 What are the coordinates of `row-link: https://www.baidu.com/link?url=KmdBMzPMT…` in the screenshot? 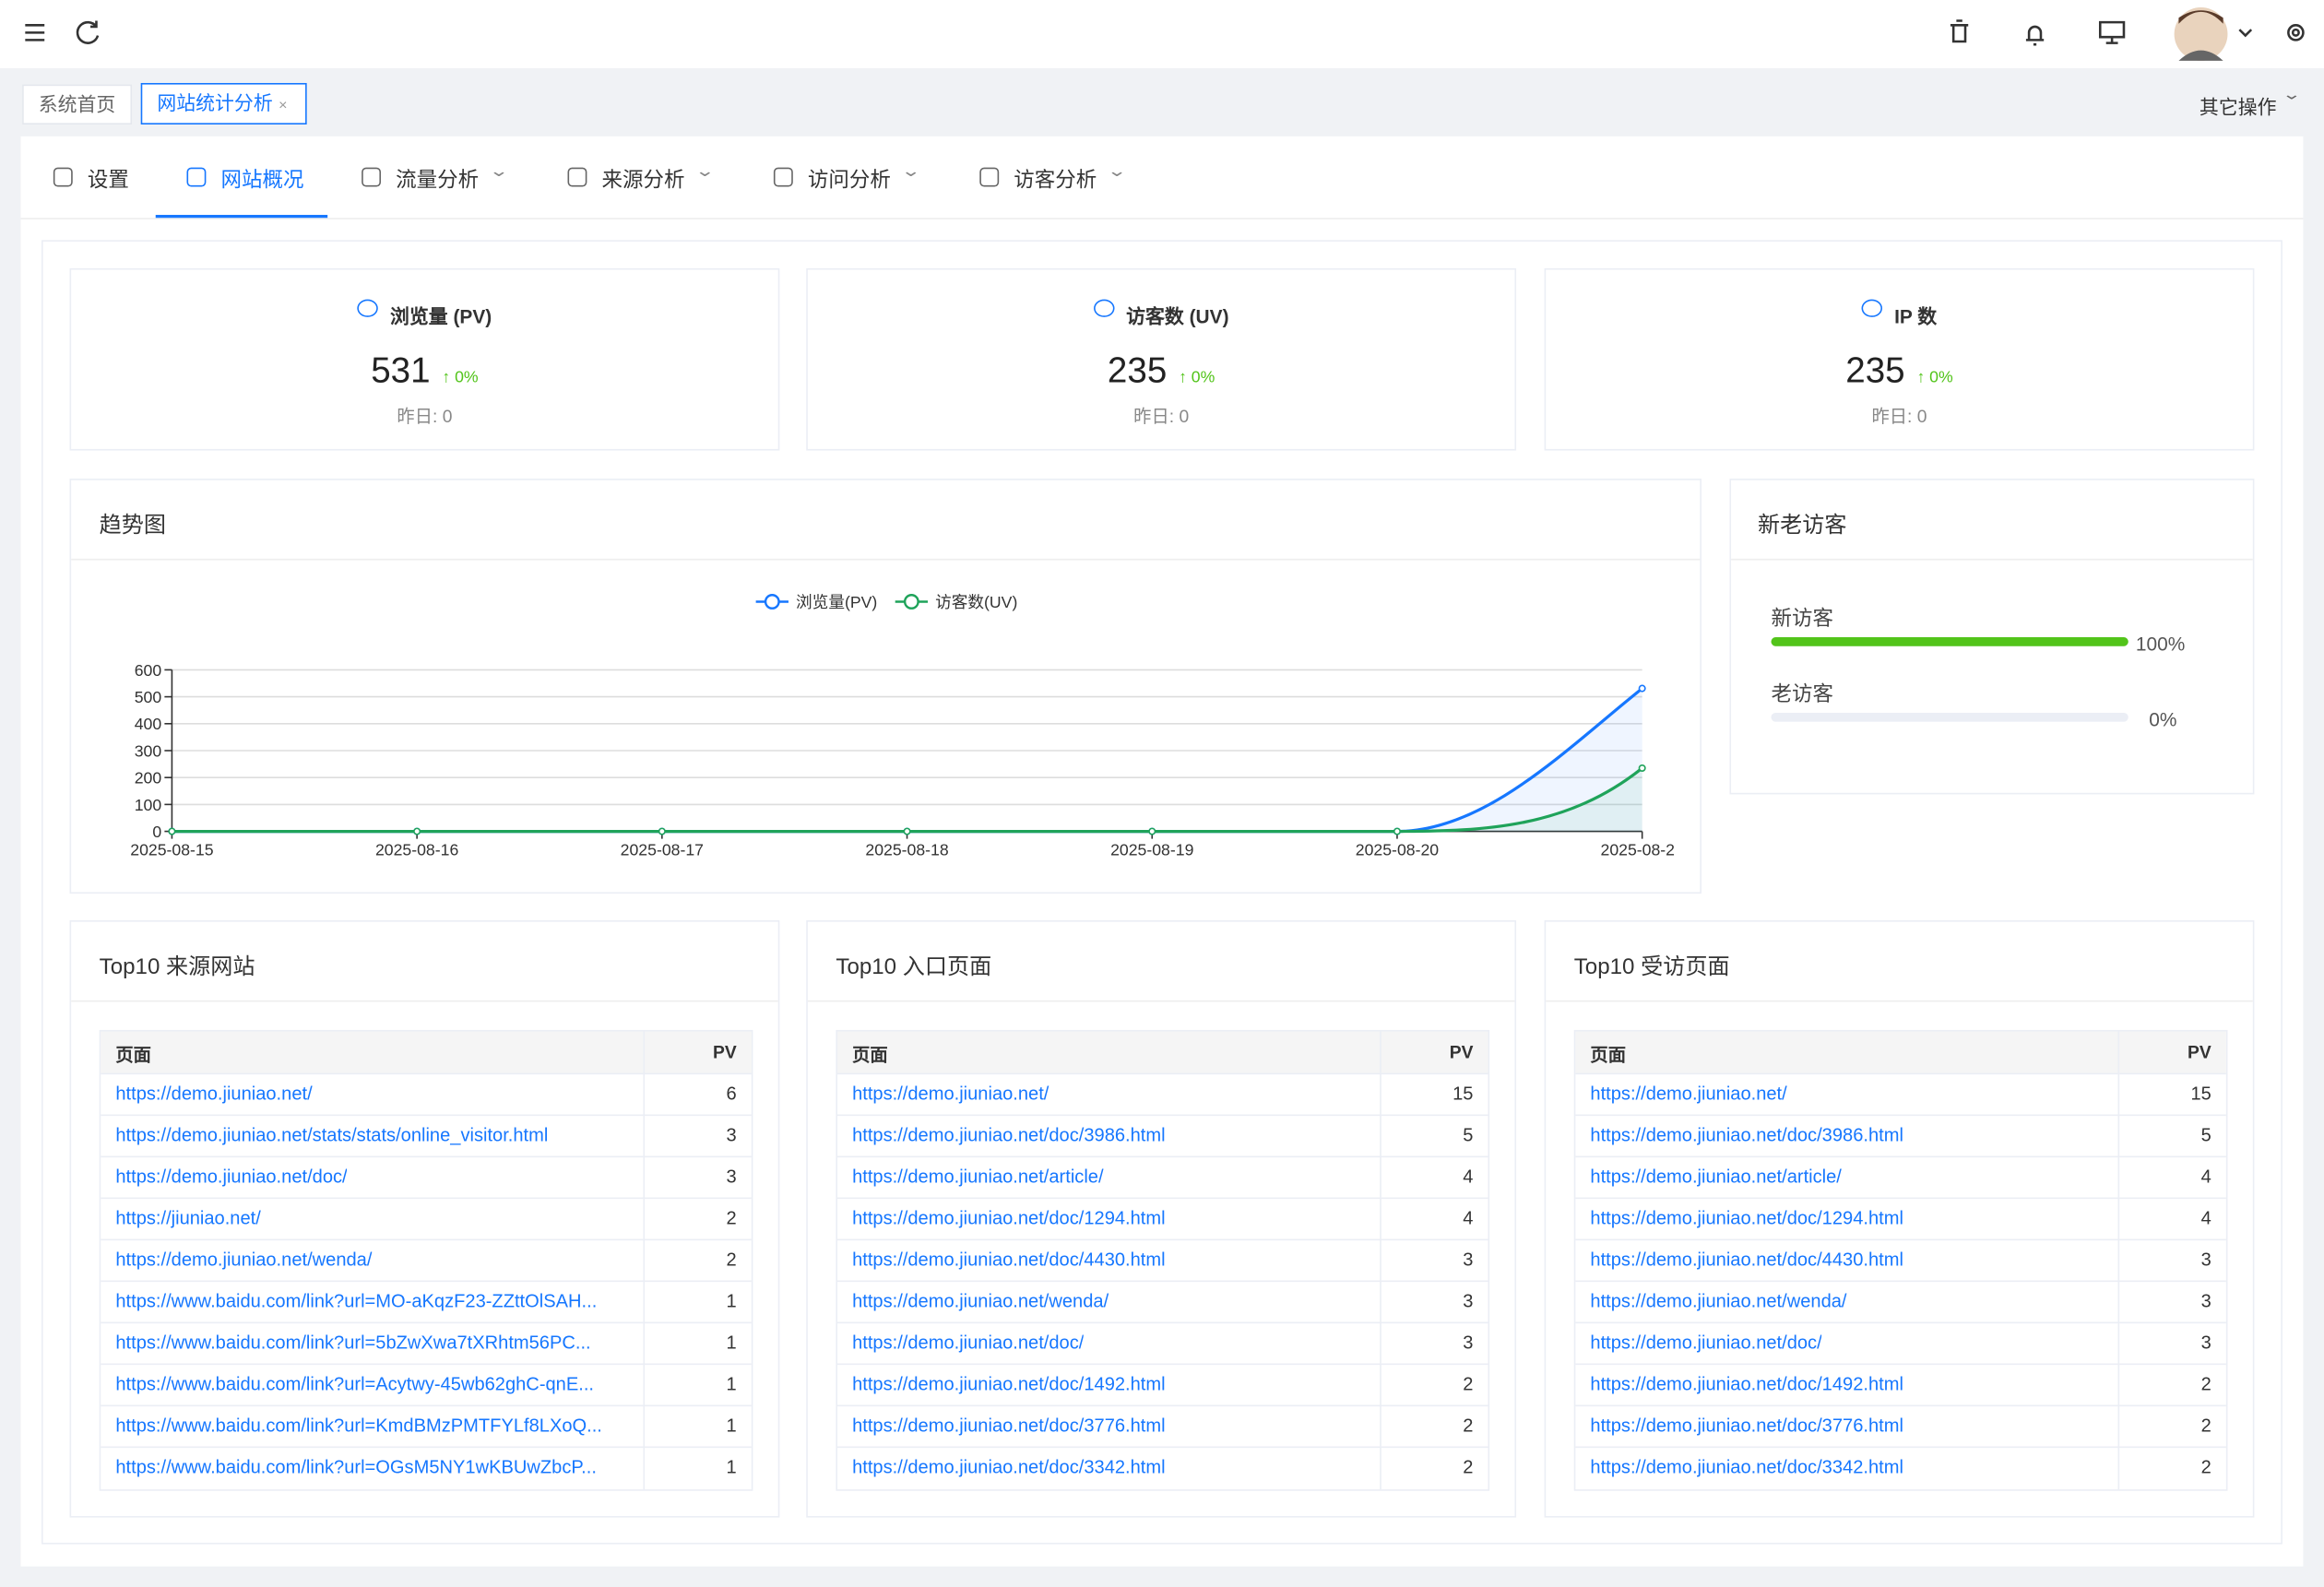 It's located at (358, 1426).